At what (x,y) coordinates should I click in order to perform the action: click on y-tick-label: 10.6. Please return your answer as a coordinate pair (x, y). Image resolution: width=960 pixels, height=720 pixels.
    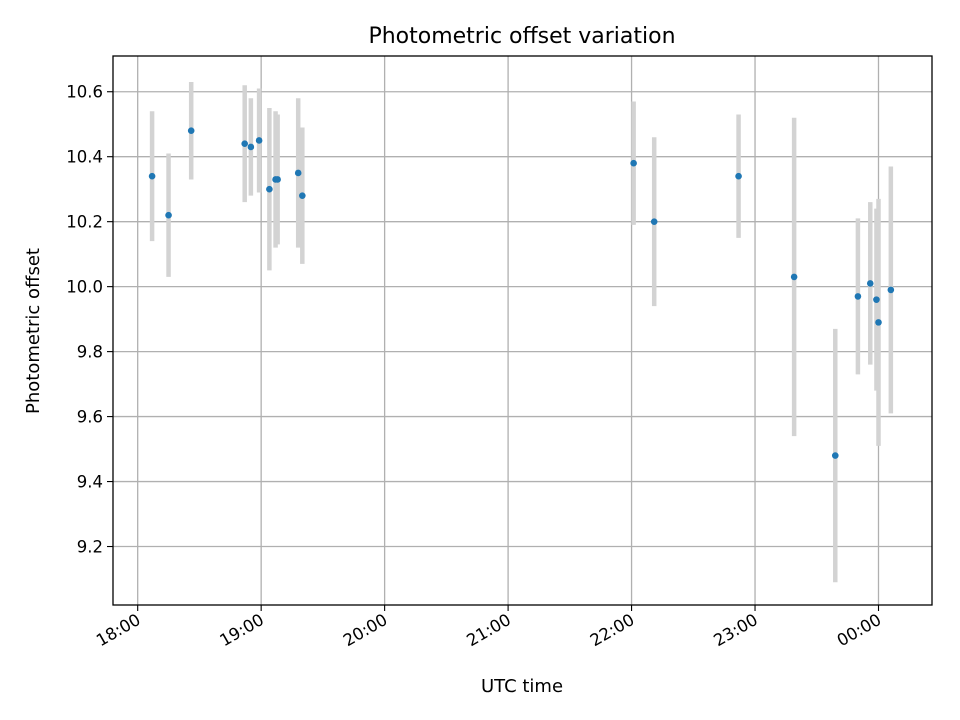
    Looking at the image, I should click on (84, 92).